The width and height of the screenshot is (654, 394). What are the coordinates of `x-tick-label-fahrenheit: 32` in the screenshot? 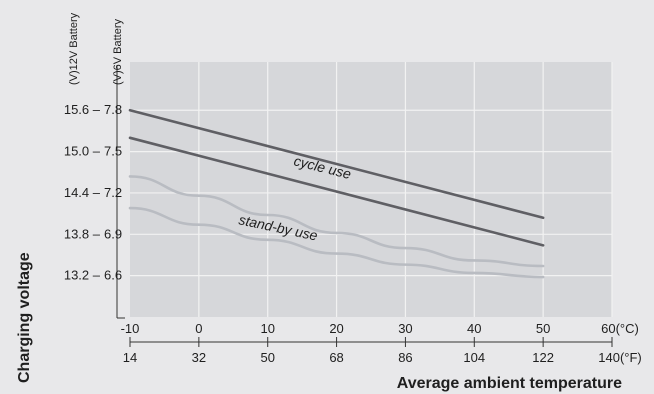 It's located at (199, 357).